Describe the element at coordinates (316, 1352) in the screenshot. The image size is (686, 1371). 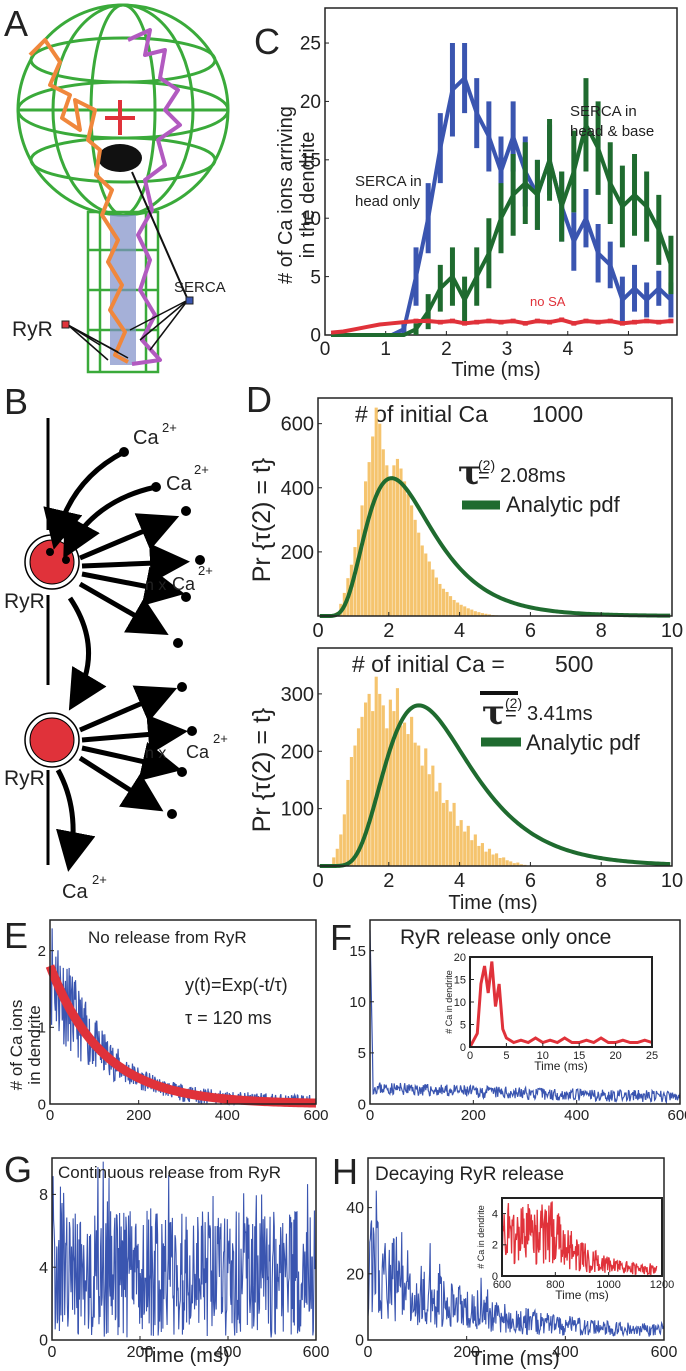
I see `x-tick-label: 600` at that location.